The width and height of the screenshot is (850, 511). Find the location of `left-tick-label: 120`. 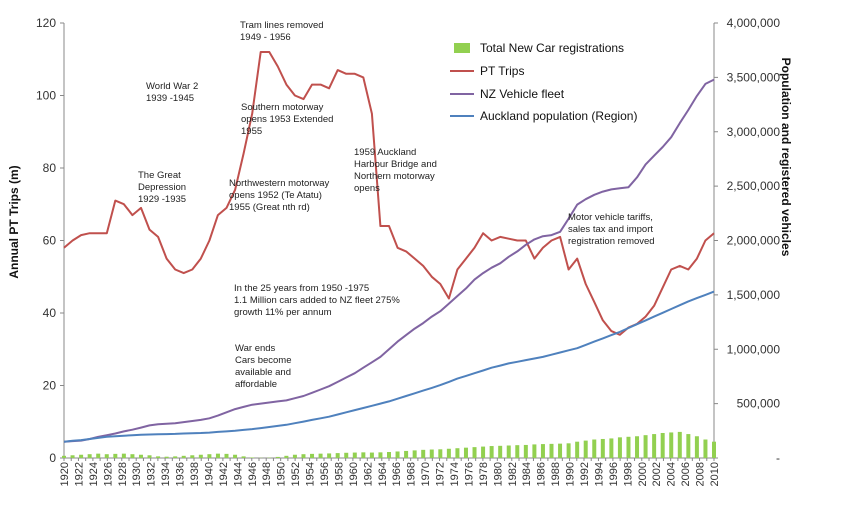

left-tick-label: 120 is located at coordinates (46, 23).